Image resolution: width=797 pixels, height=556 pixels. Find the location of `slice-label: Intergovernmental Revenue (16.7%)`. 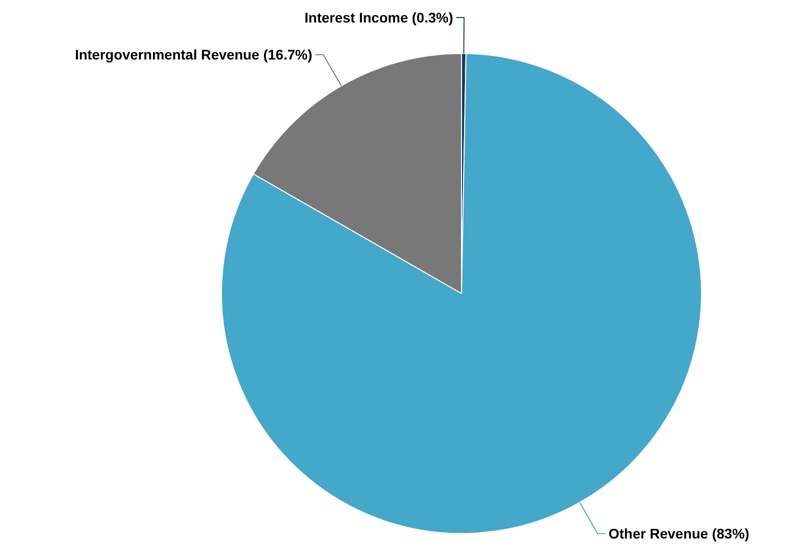

slice-label: Intergovernmental Revenue (16.7%) is located at coordinates (193, 54).